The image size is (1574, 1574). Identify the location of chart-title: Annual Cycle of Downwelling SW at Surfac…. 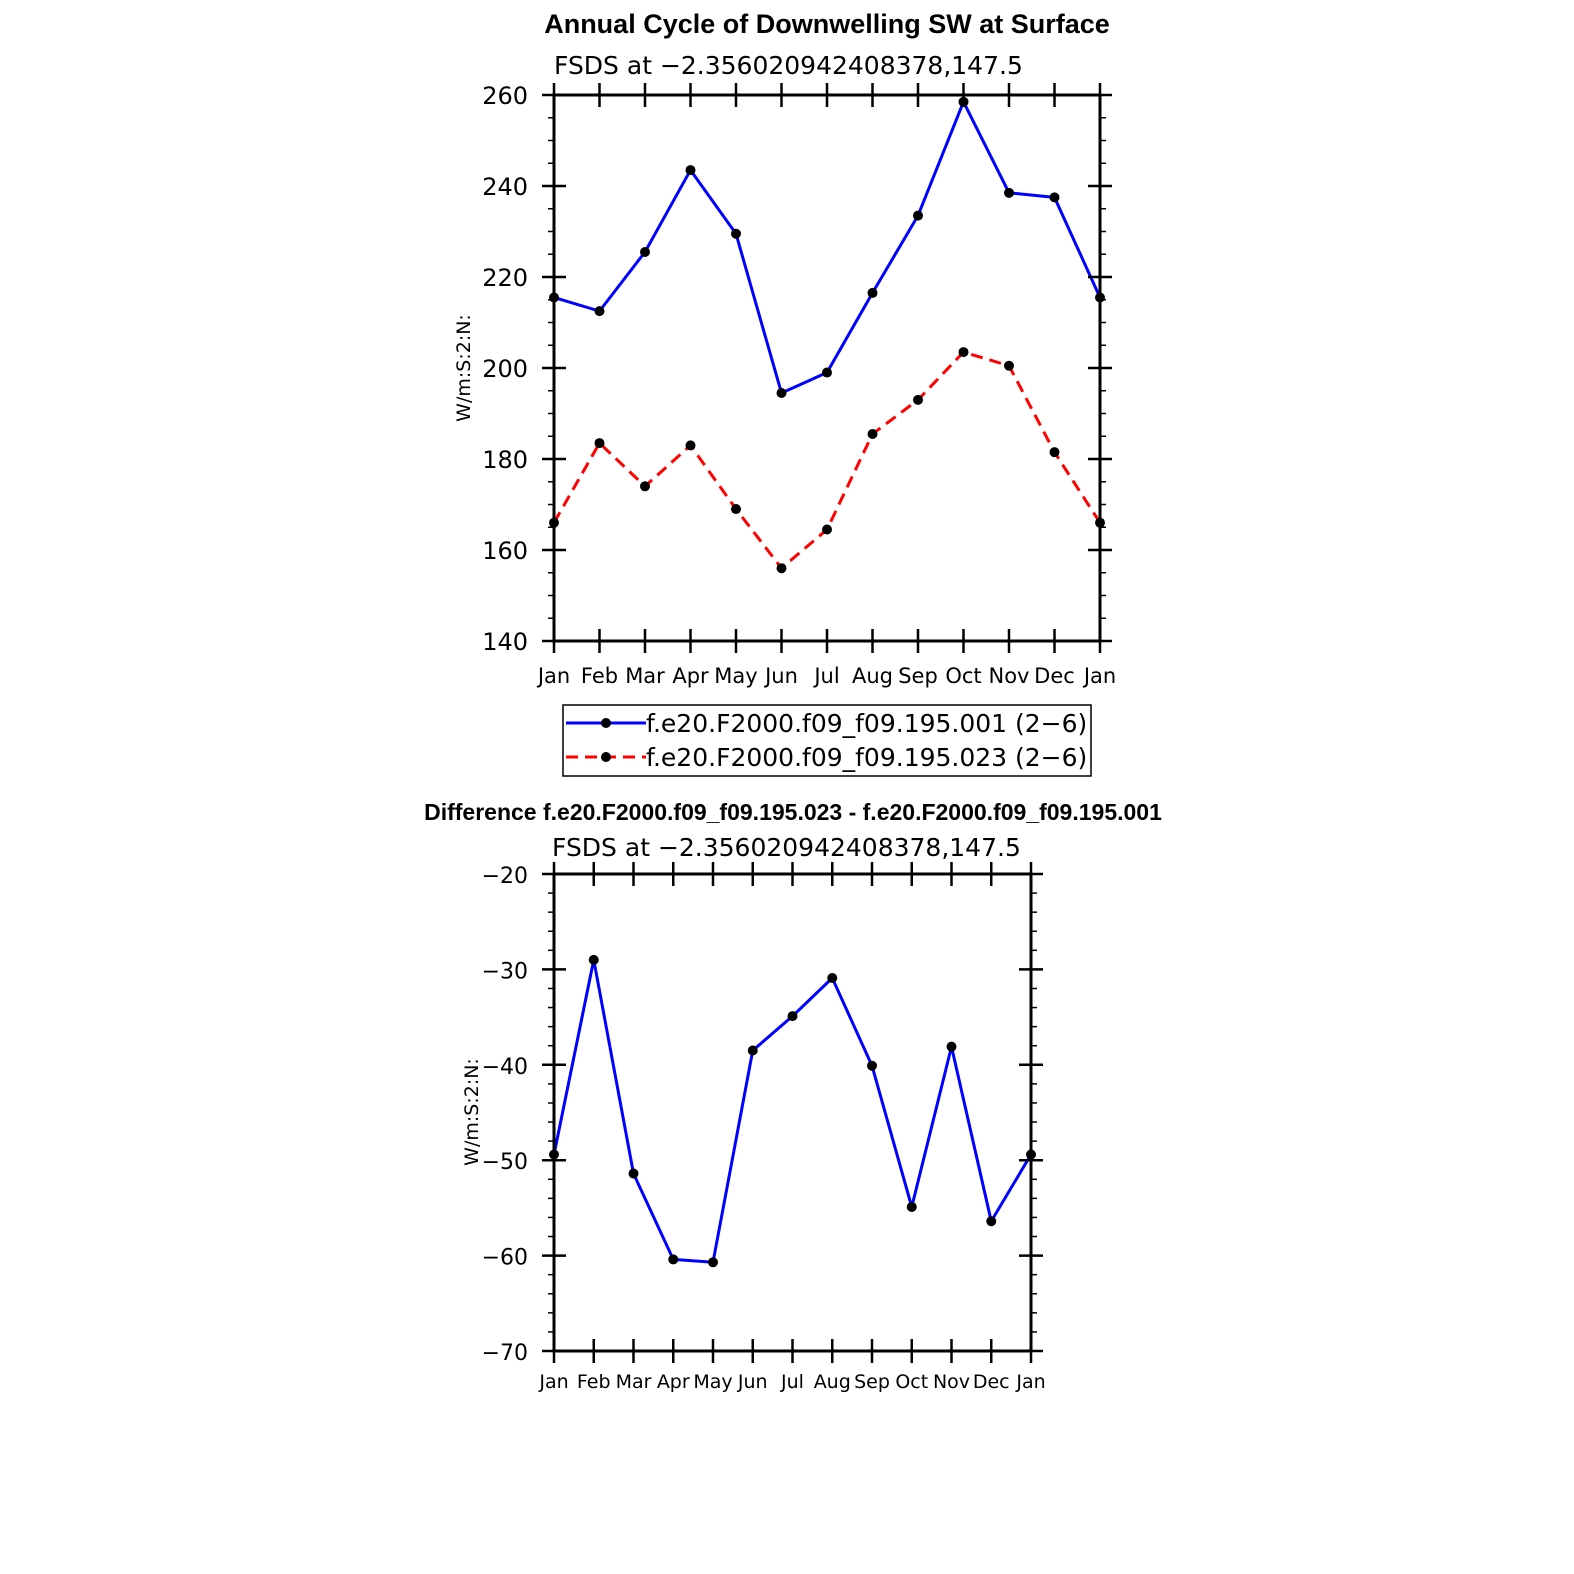
(827, 24).